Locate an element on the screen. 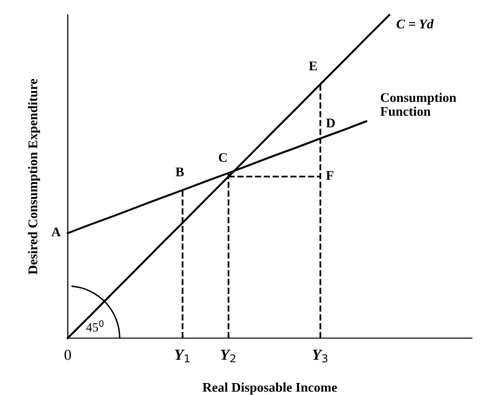 The height and width of the screenshot is (395, 484). x-tick-label: Y$_{2}$ is located at coordinates (228, 356).